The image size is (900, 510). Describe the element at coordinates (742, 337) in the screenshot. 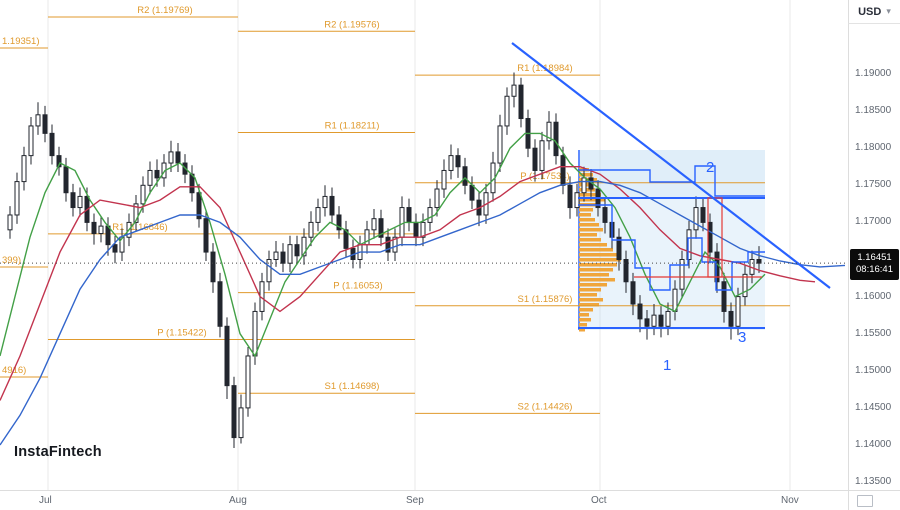

I see `wave-marker-label: 3` at that location.